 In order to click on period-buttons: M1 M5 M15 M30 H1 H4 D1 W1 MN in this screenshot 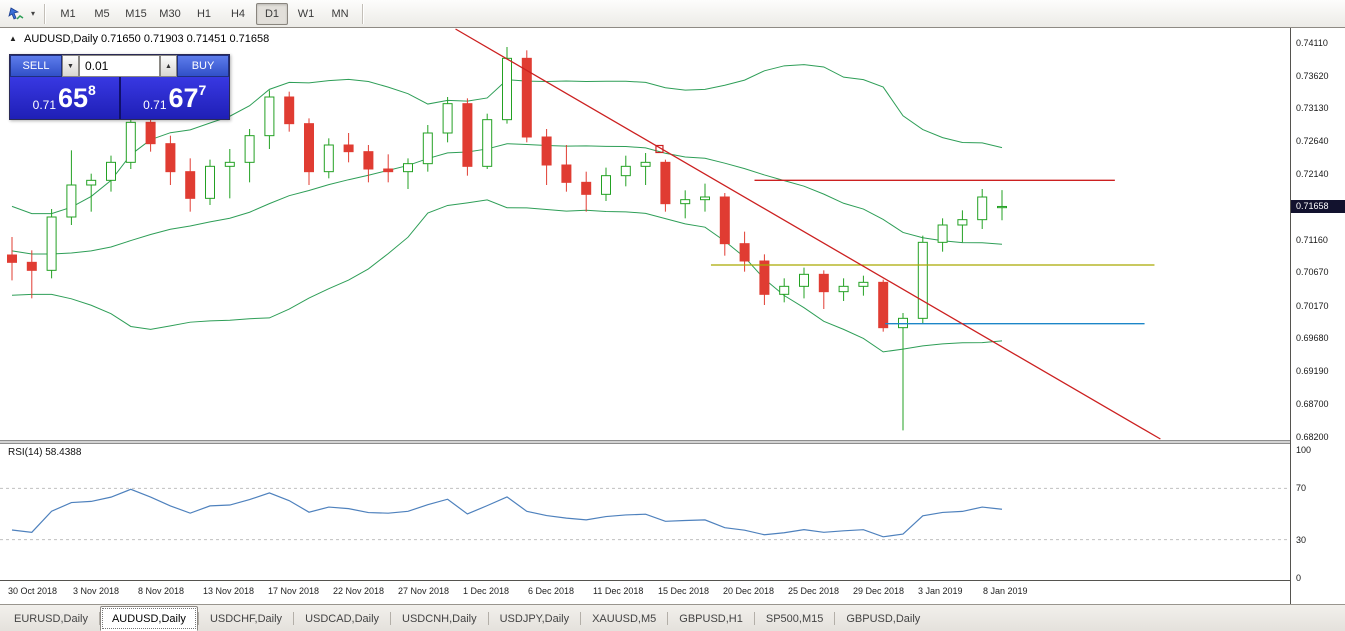, I will do `click(204, 13)`.